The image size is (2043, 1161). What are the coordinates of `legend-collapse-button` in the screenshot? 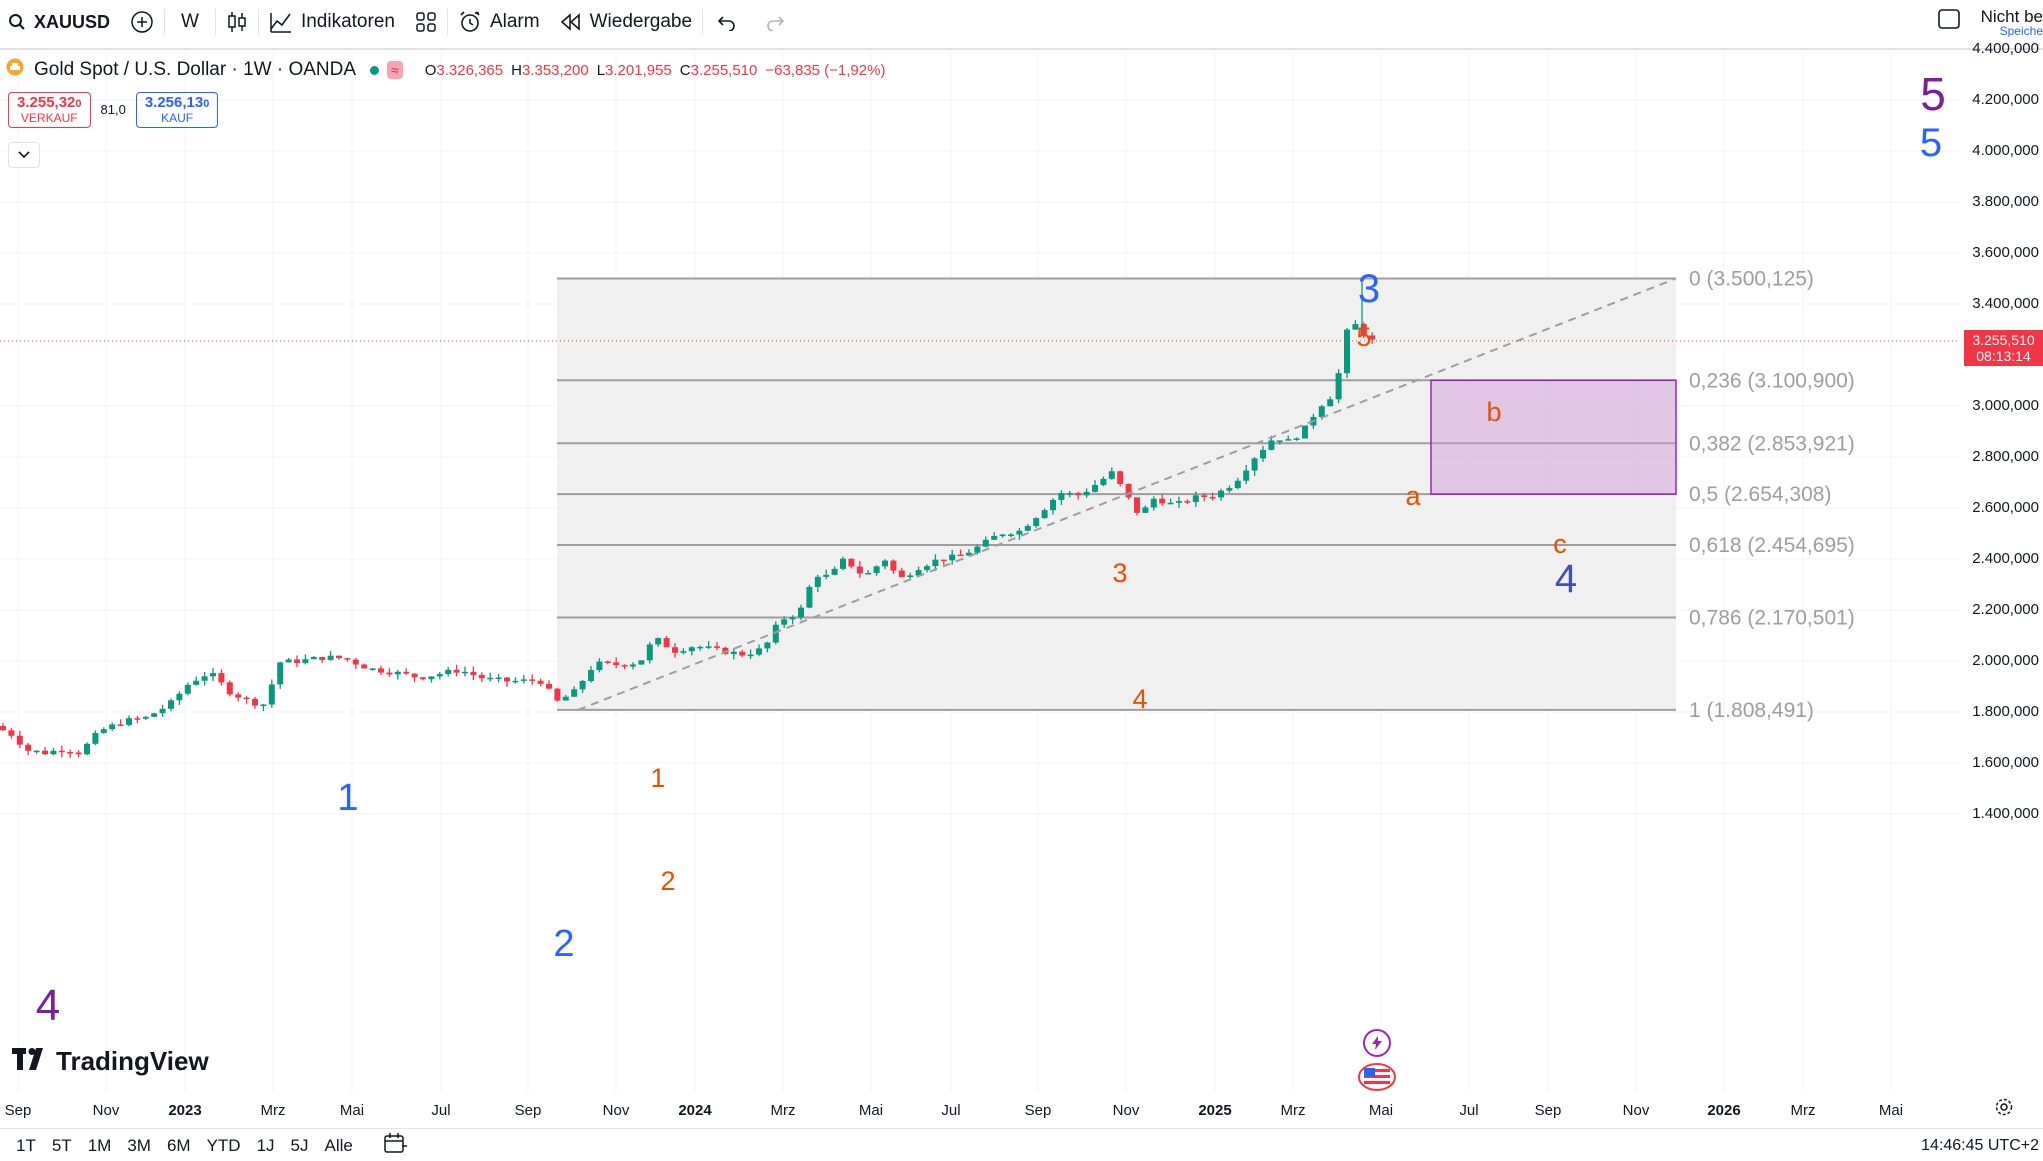 It's located at (24, 155).